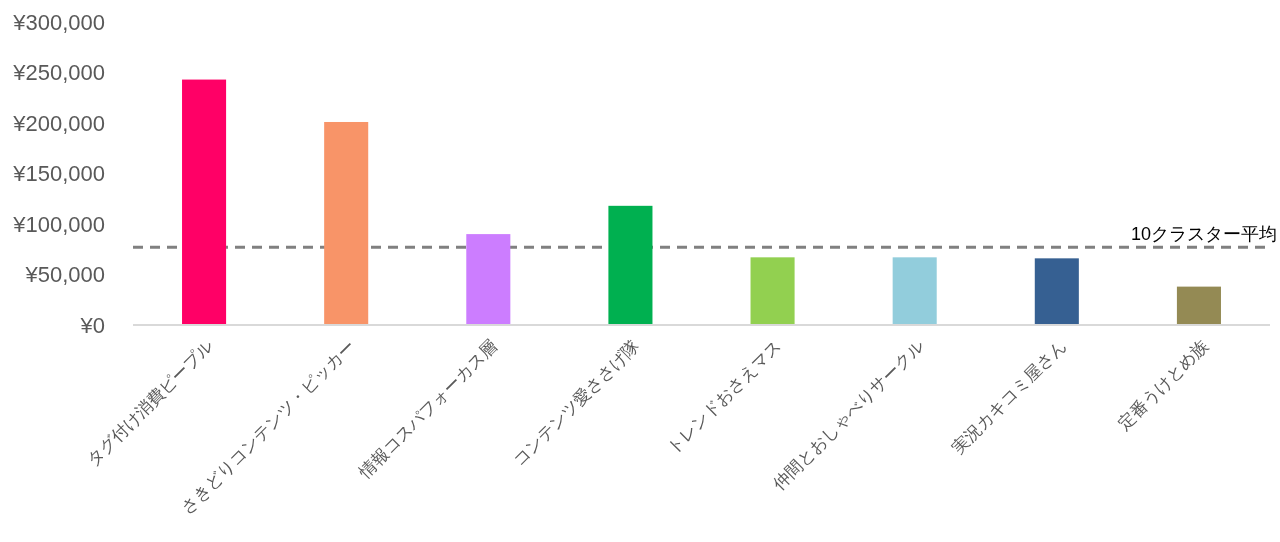 The height and width of the screenshot is (542, 1280). What do you see at coordinates (58, 224) in the screenshot?
I see `y-tick-label: ¥100,000` at bounding box center [58, 224].